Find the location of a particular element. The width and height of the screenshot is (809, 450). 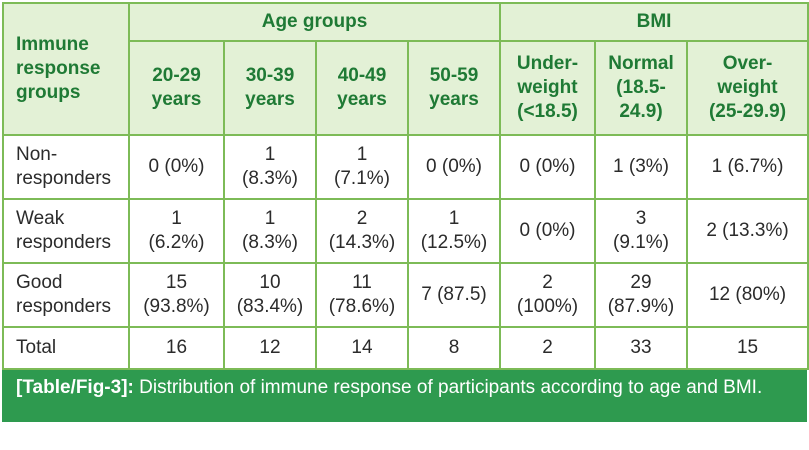

table-row-total: Total 16 12 14 8 2 33 15 is located at coordinates (405, 348).